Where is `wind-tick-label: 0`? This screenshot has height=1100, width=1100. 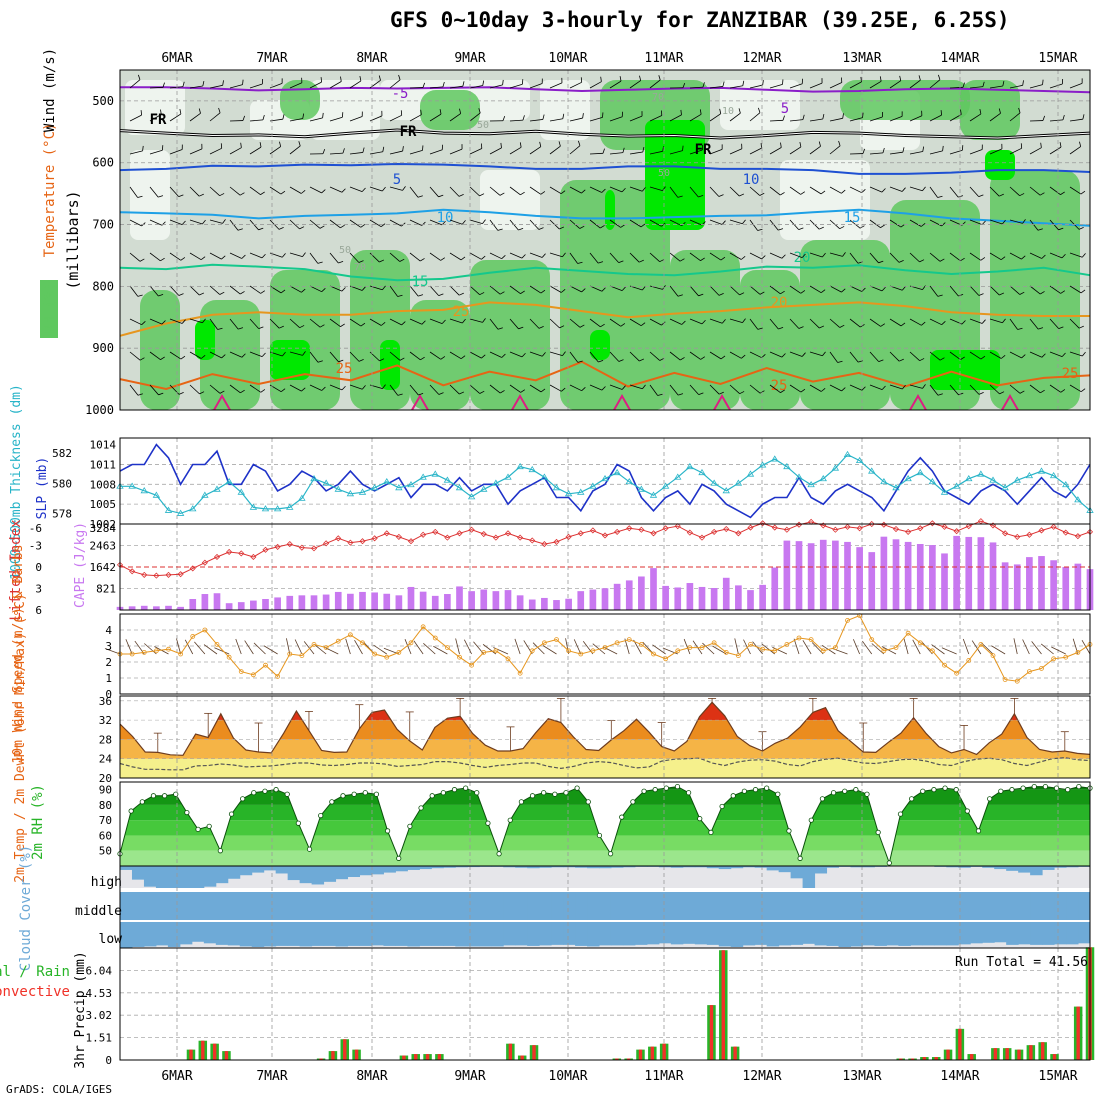
wind-tick-label: 0 is located at coordinates (108, 694).